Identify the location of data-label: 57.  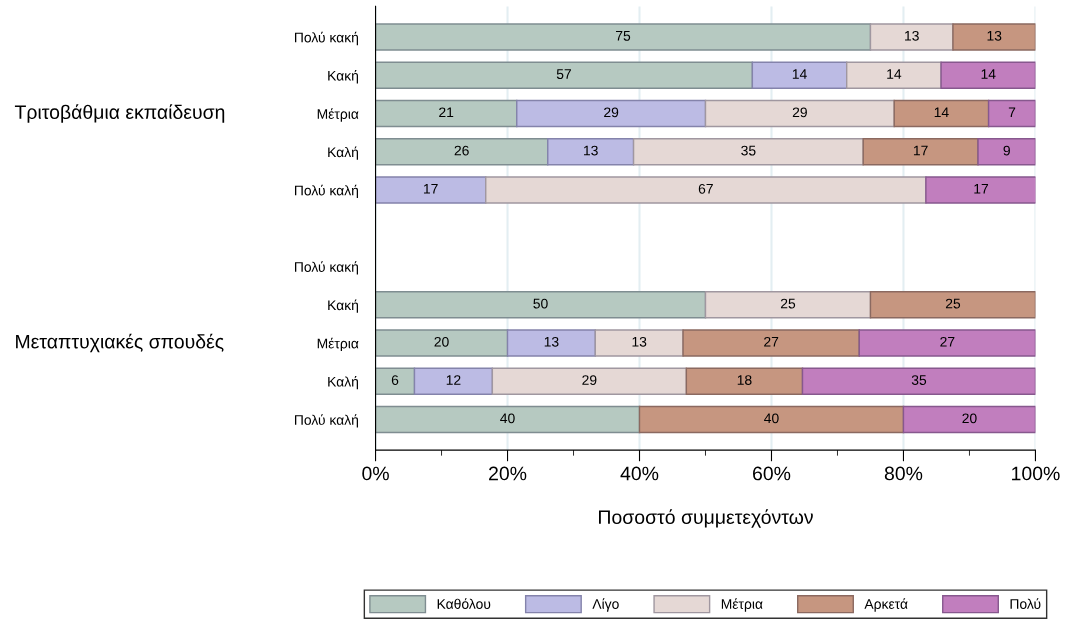
(563, 74).